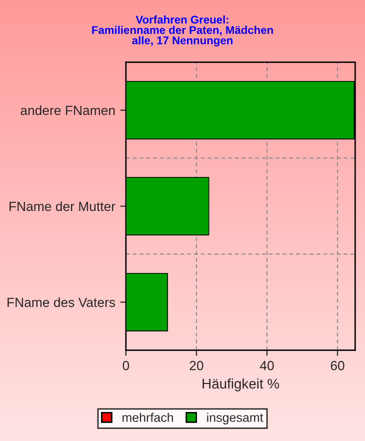 This screenshot has height=441, width=365. What do you see at coordinates (337, 365) in the screenshot?
I see `x-tick-label: 60` at bounding box center [337, 365].